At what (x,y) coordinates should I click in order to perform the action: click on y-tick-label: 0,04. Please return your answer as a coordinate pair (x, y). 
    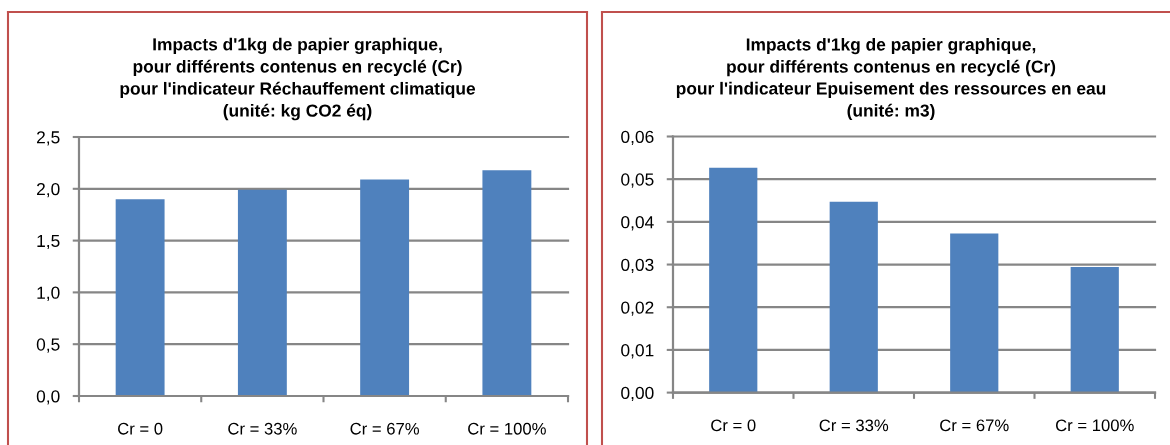
    Looking at the image, I should click on (637, 223).